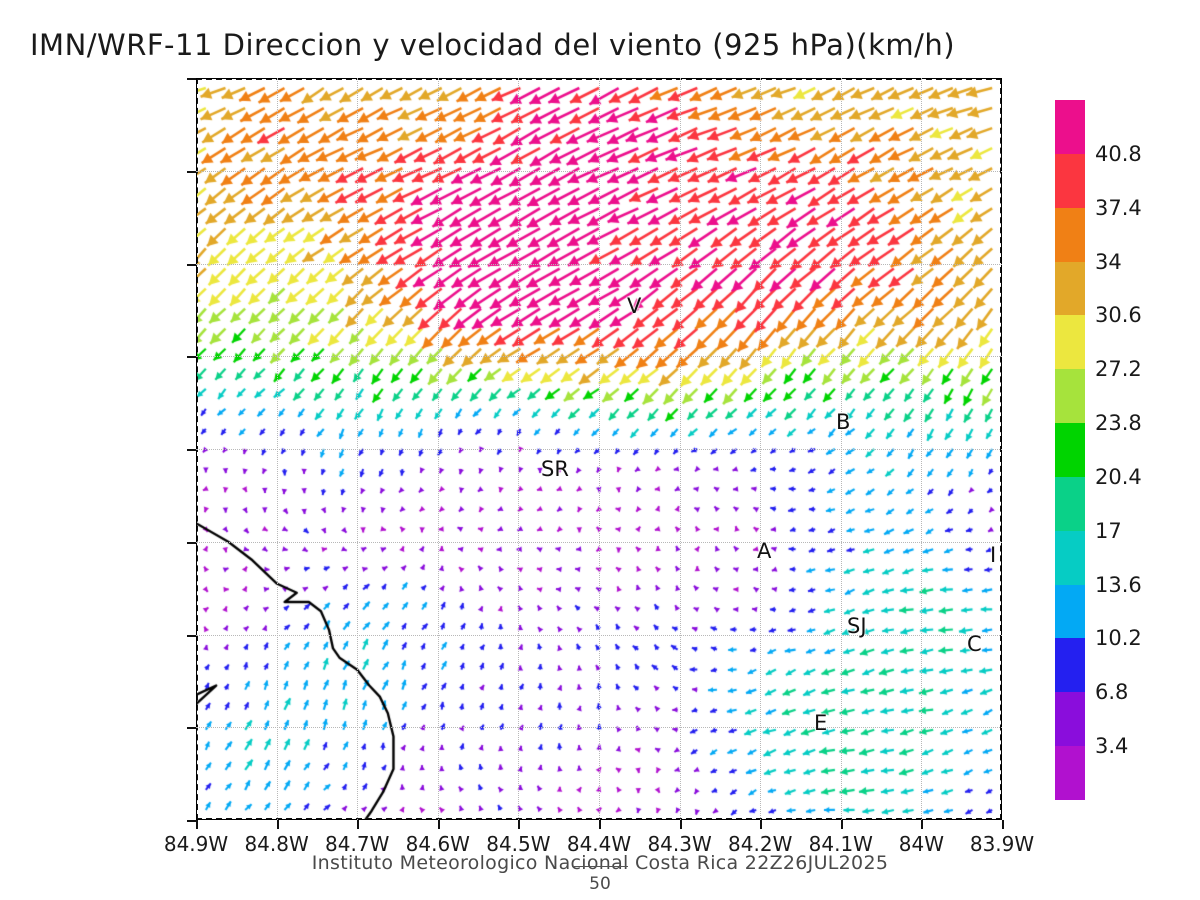  Describe the element at coordinates (555, 469) in the screenshot. I see `station-label: SR` at that location.